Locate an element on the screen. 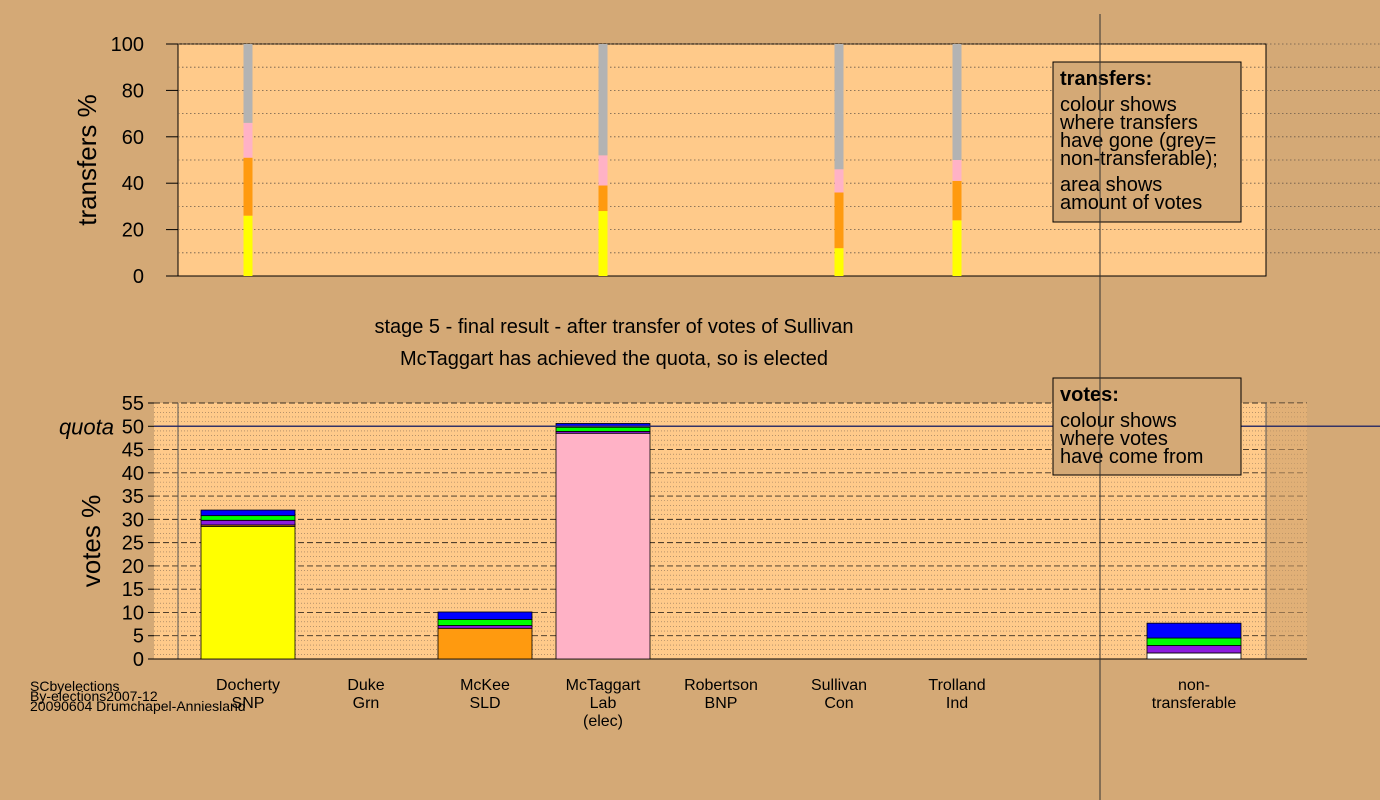 The width and height of the screenshot is (1380, 800). transfers-legend-line: where transfers is located at coordinates (1128, 123).